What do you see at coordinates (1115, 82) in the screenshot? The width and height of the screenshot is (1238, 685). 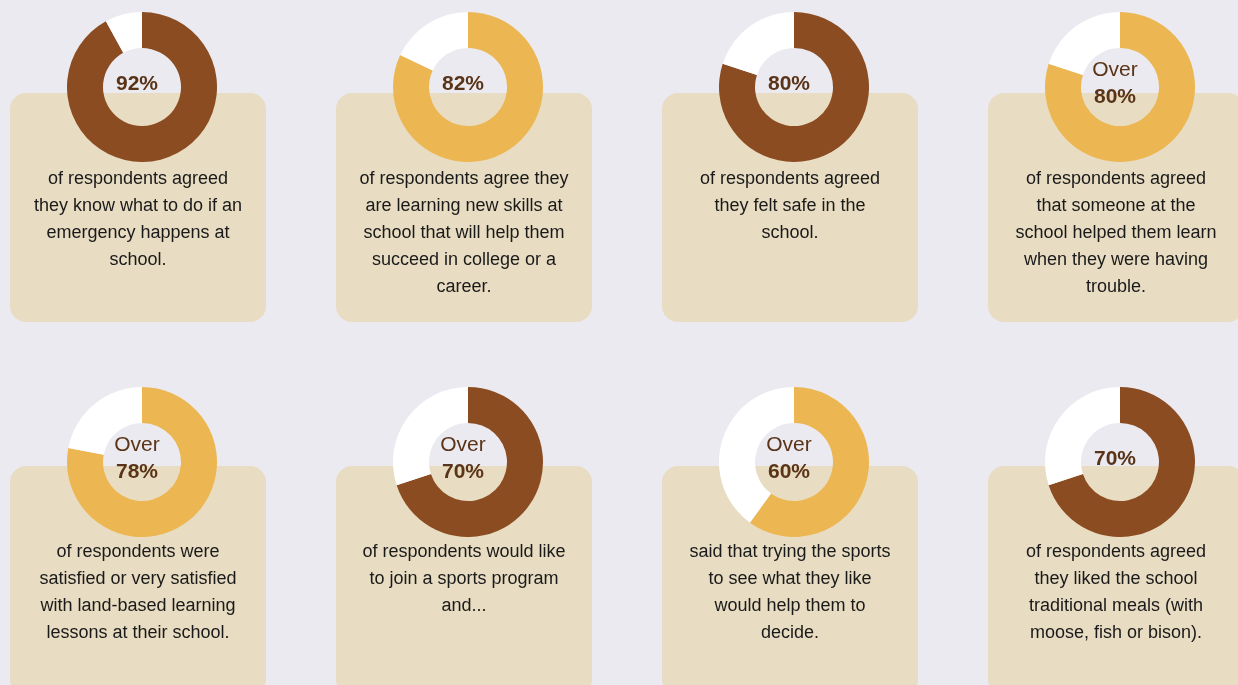 I see `text: Over 80%` at bounding box center [1115, 82].